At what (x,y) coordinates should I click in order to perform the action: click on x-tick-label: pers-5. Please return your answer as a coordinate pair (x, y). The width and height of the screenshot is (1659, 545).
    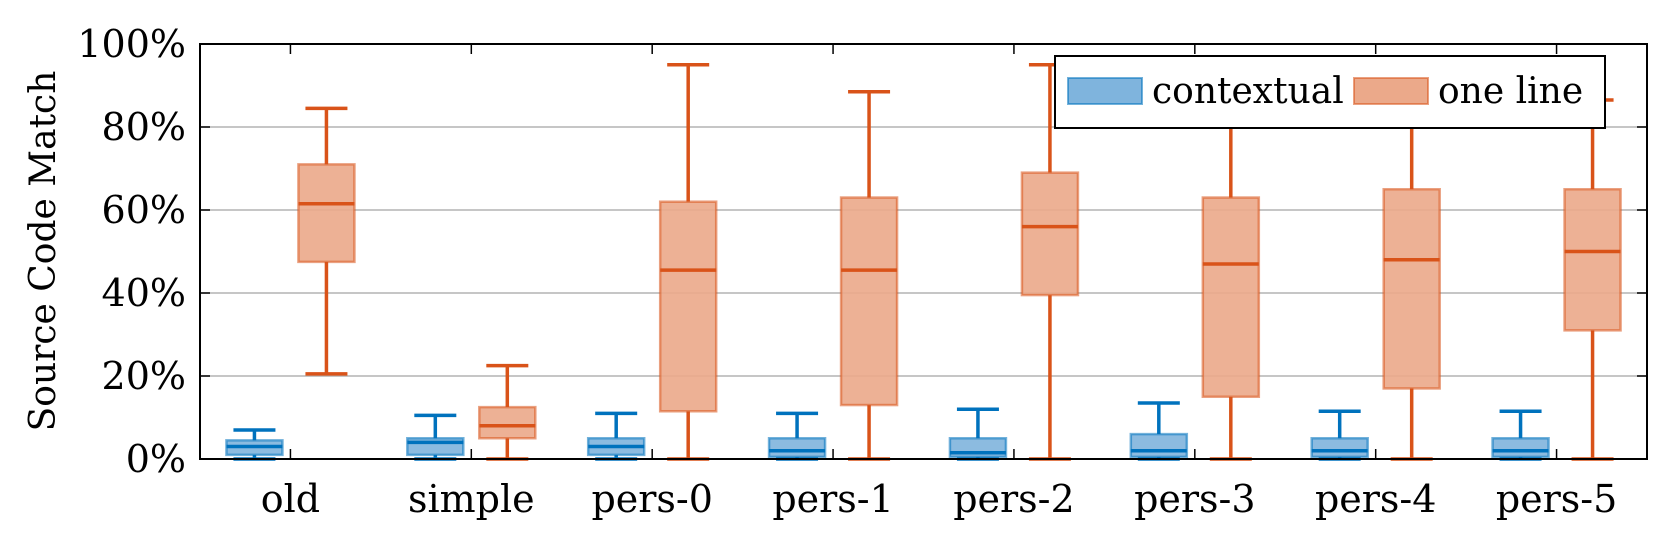
    Looking at the image, I should click on (1557, 499).